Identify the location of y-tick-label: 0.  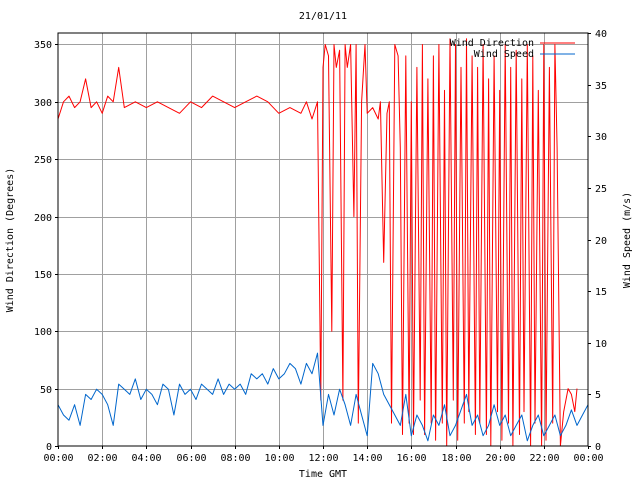
(49, 447).